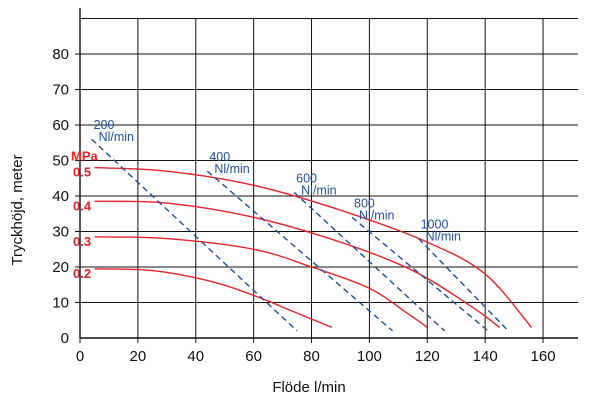 Image resolution: width=592 pixels, height=401 pixels. I want to click on x-tick-label: 60, so click(253, 356).